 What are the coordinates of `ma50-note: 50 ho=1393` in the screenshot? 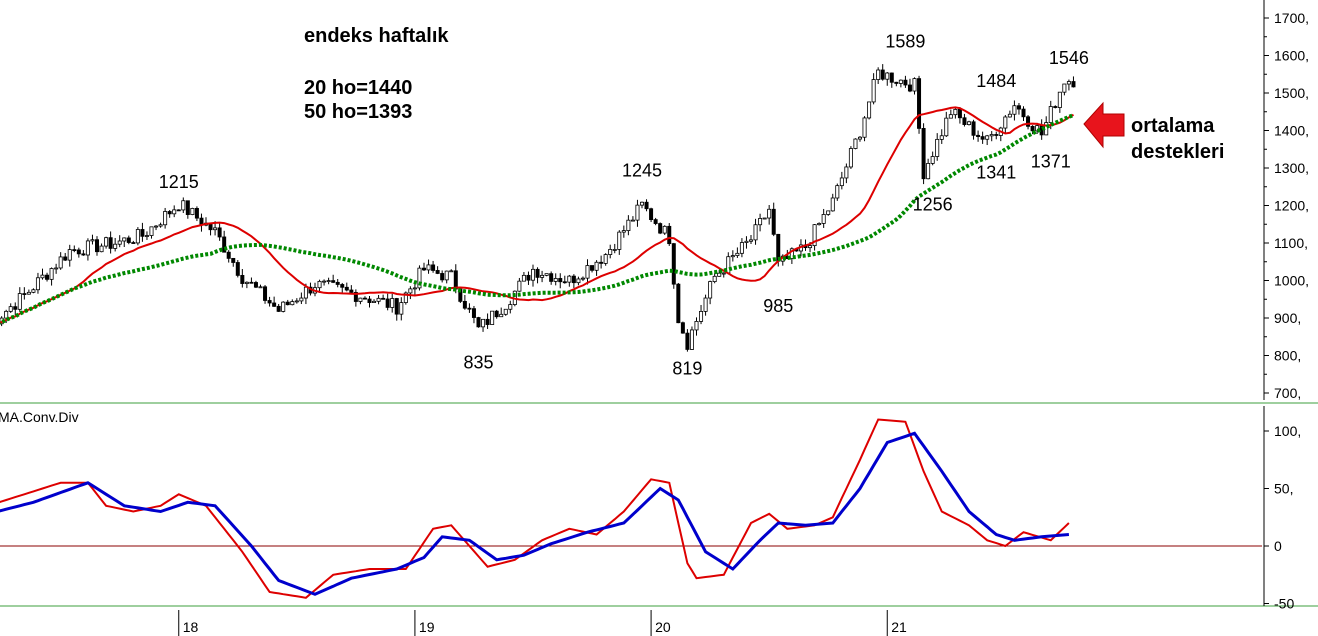 It's located at (358, 112).